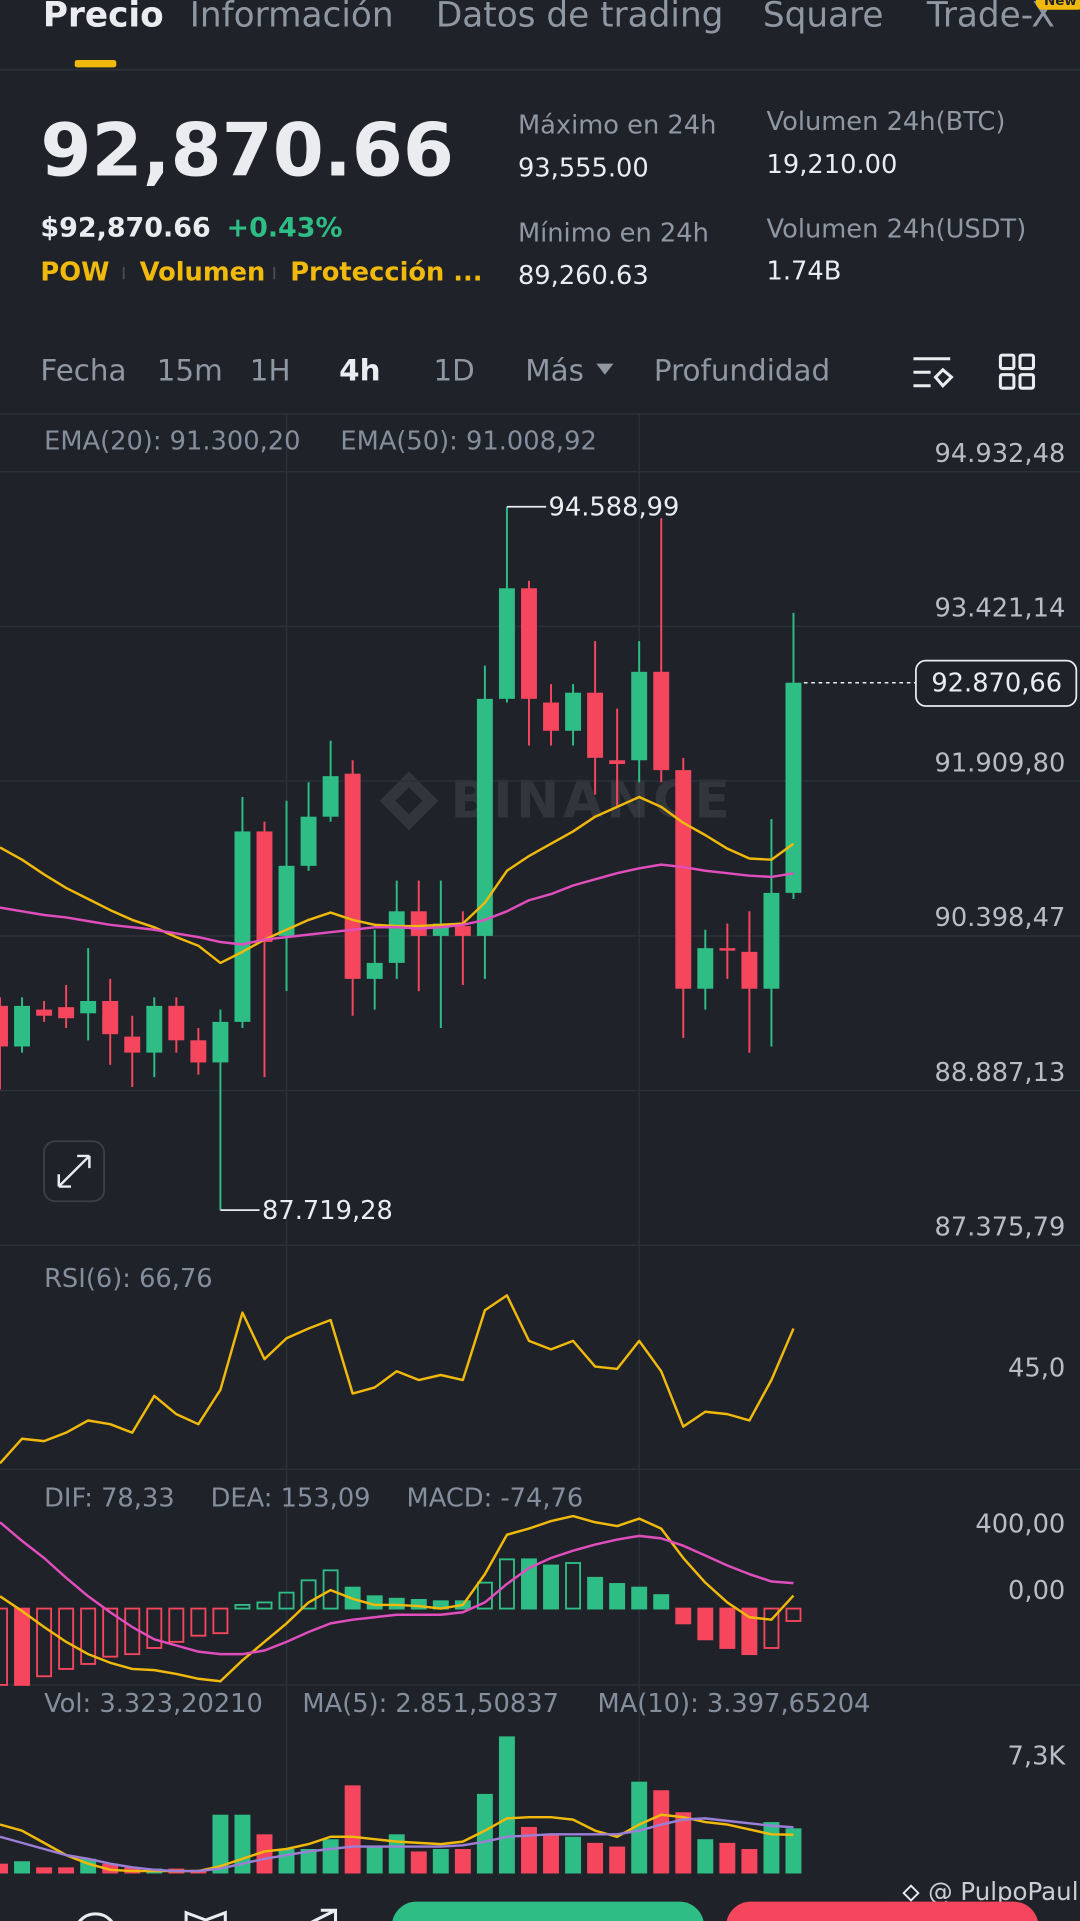  I want to click on tab: Datos de trading, so click(580, 18).